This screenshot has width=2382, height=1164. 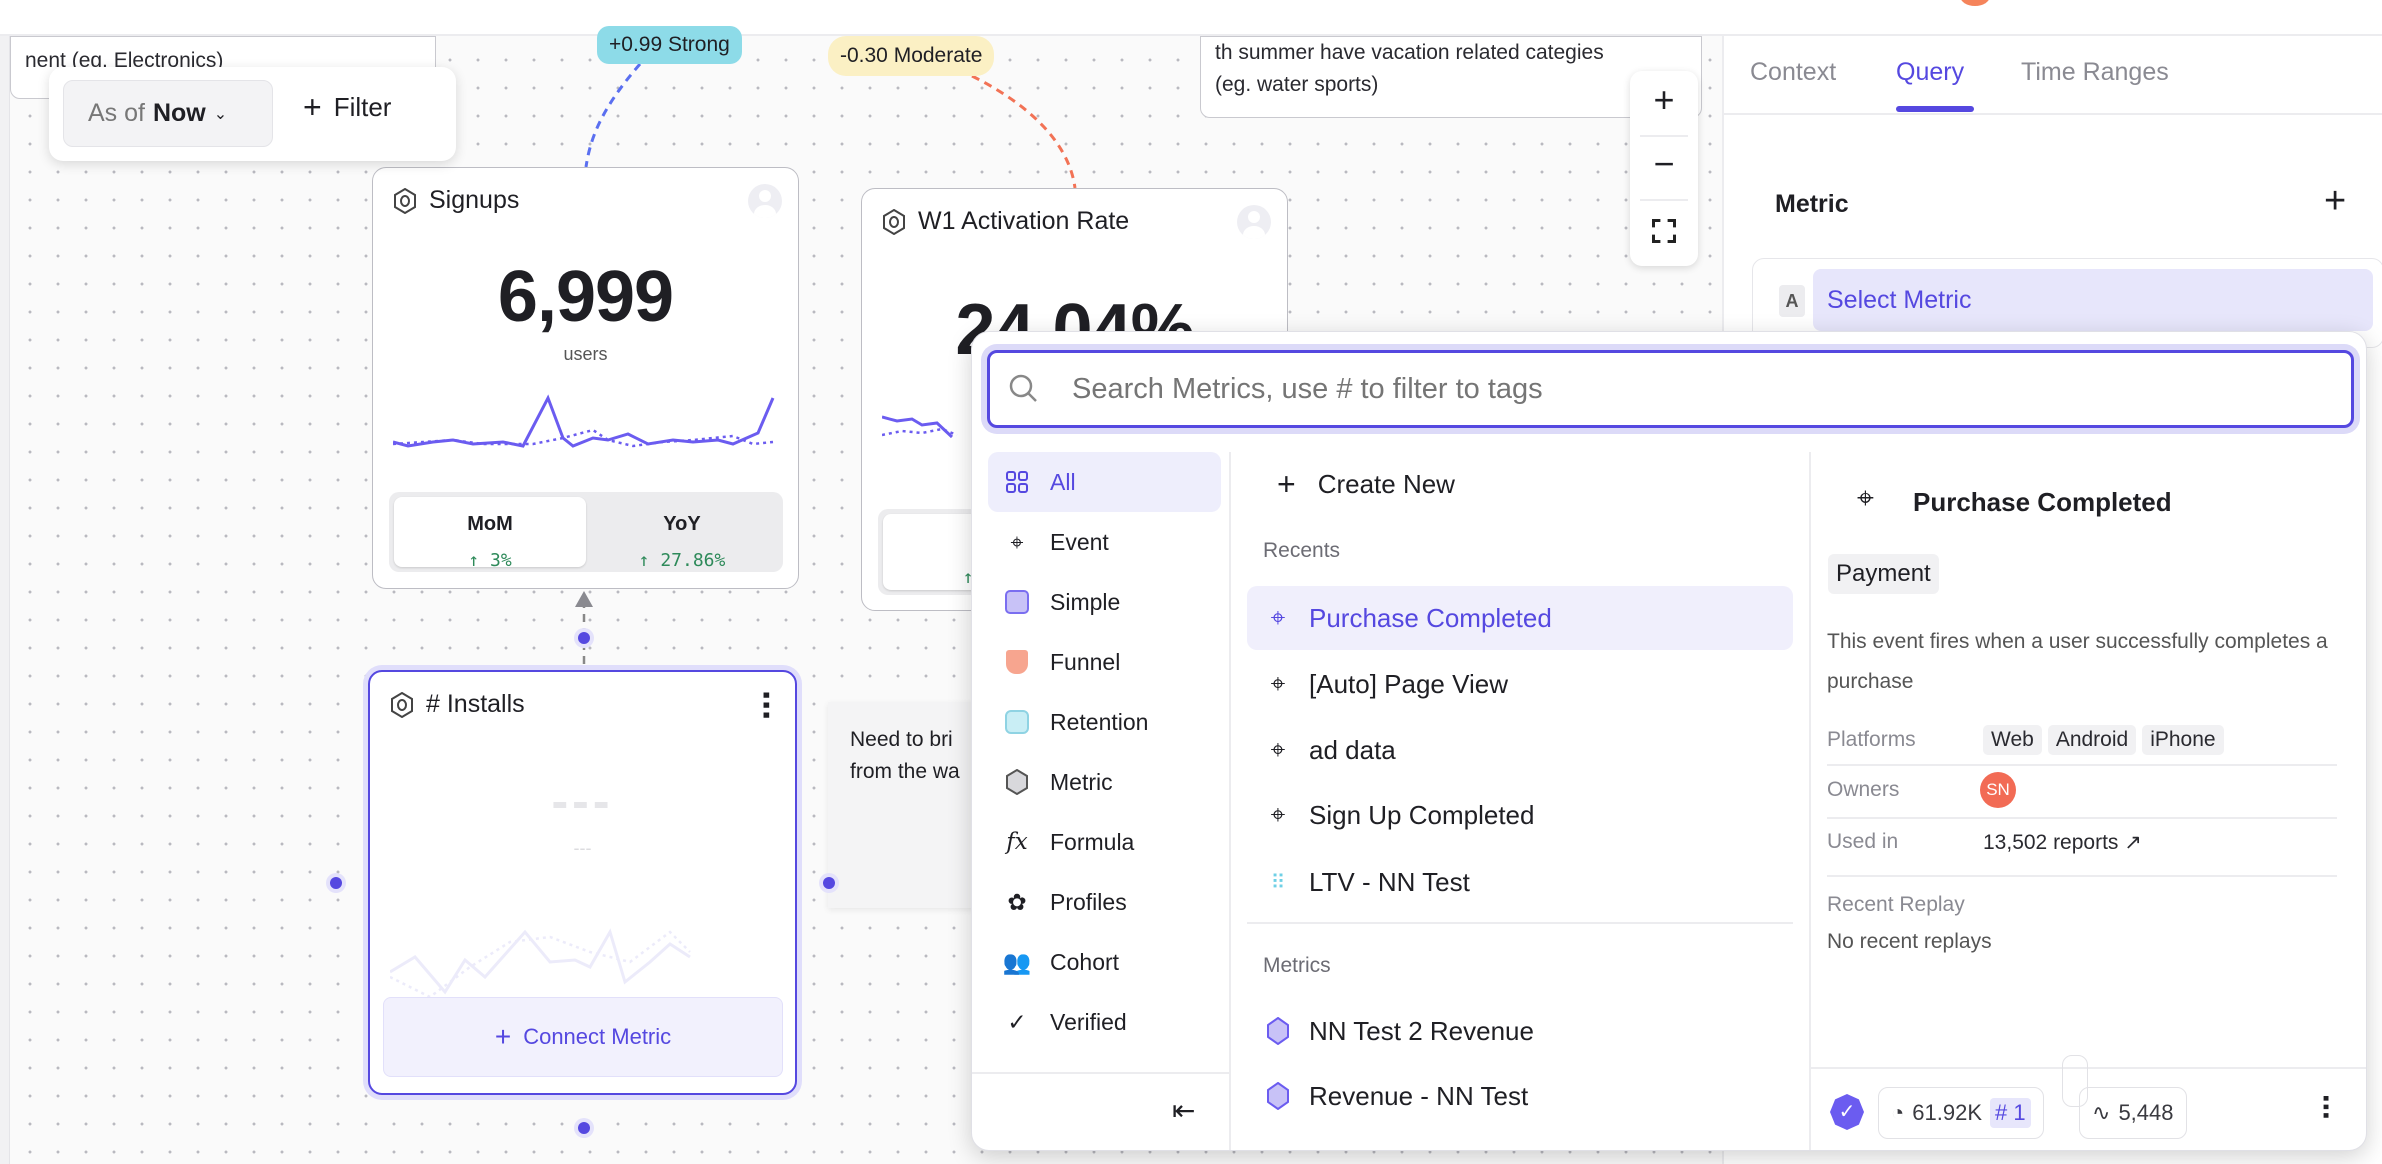 What do you see at coordinates (1421, 1030) in the screenshot?
I see `item-label: NN Test 2 Revenue` at bounding box center [1421, 1030].